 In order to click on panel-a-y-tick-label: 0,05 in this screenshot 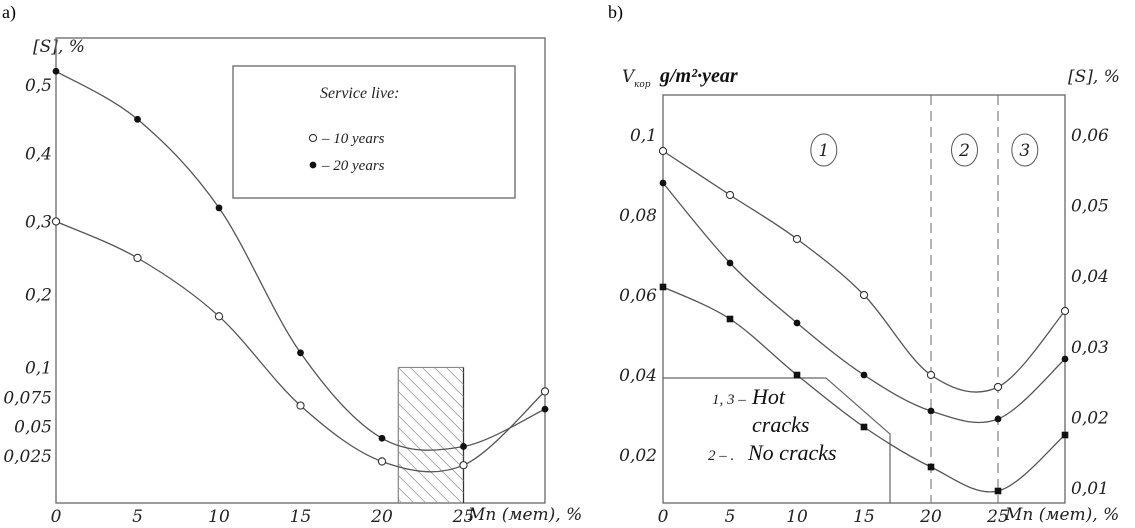, I will do `click(33, 428)`.